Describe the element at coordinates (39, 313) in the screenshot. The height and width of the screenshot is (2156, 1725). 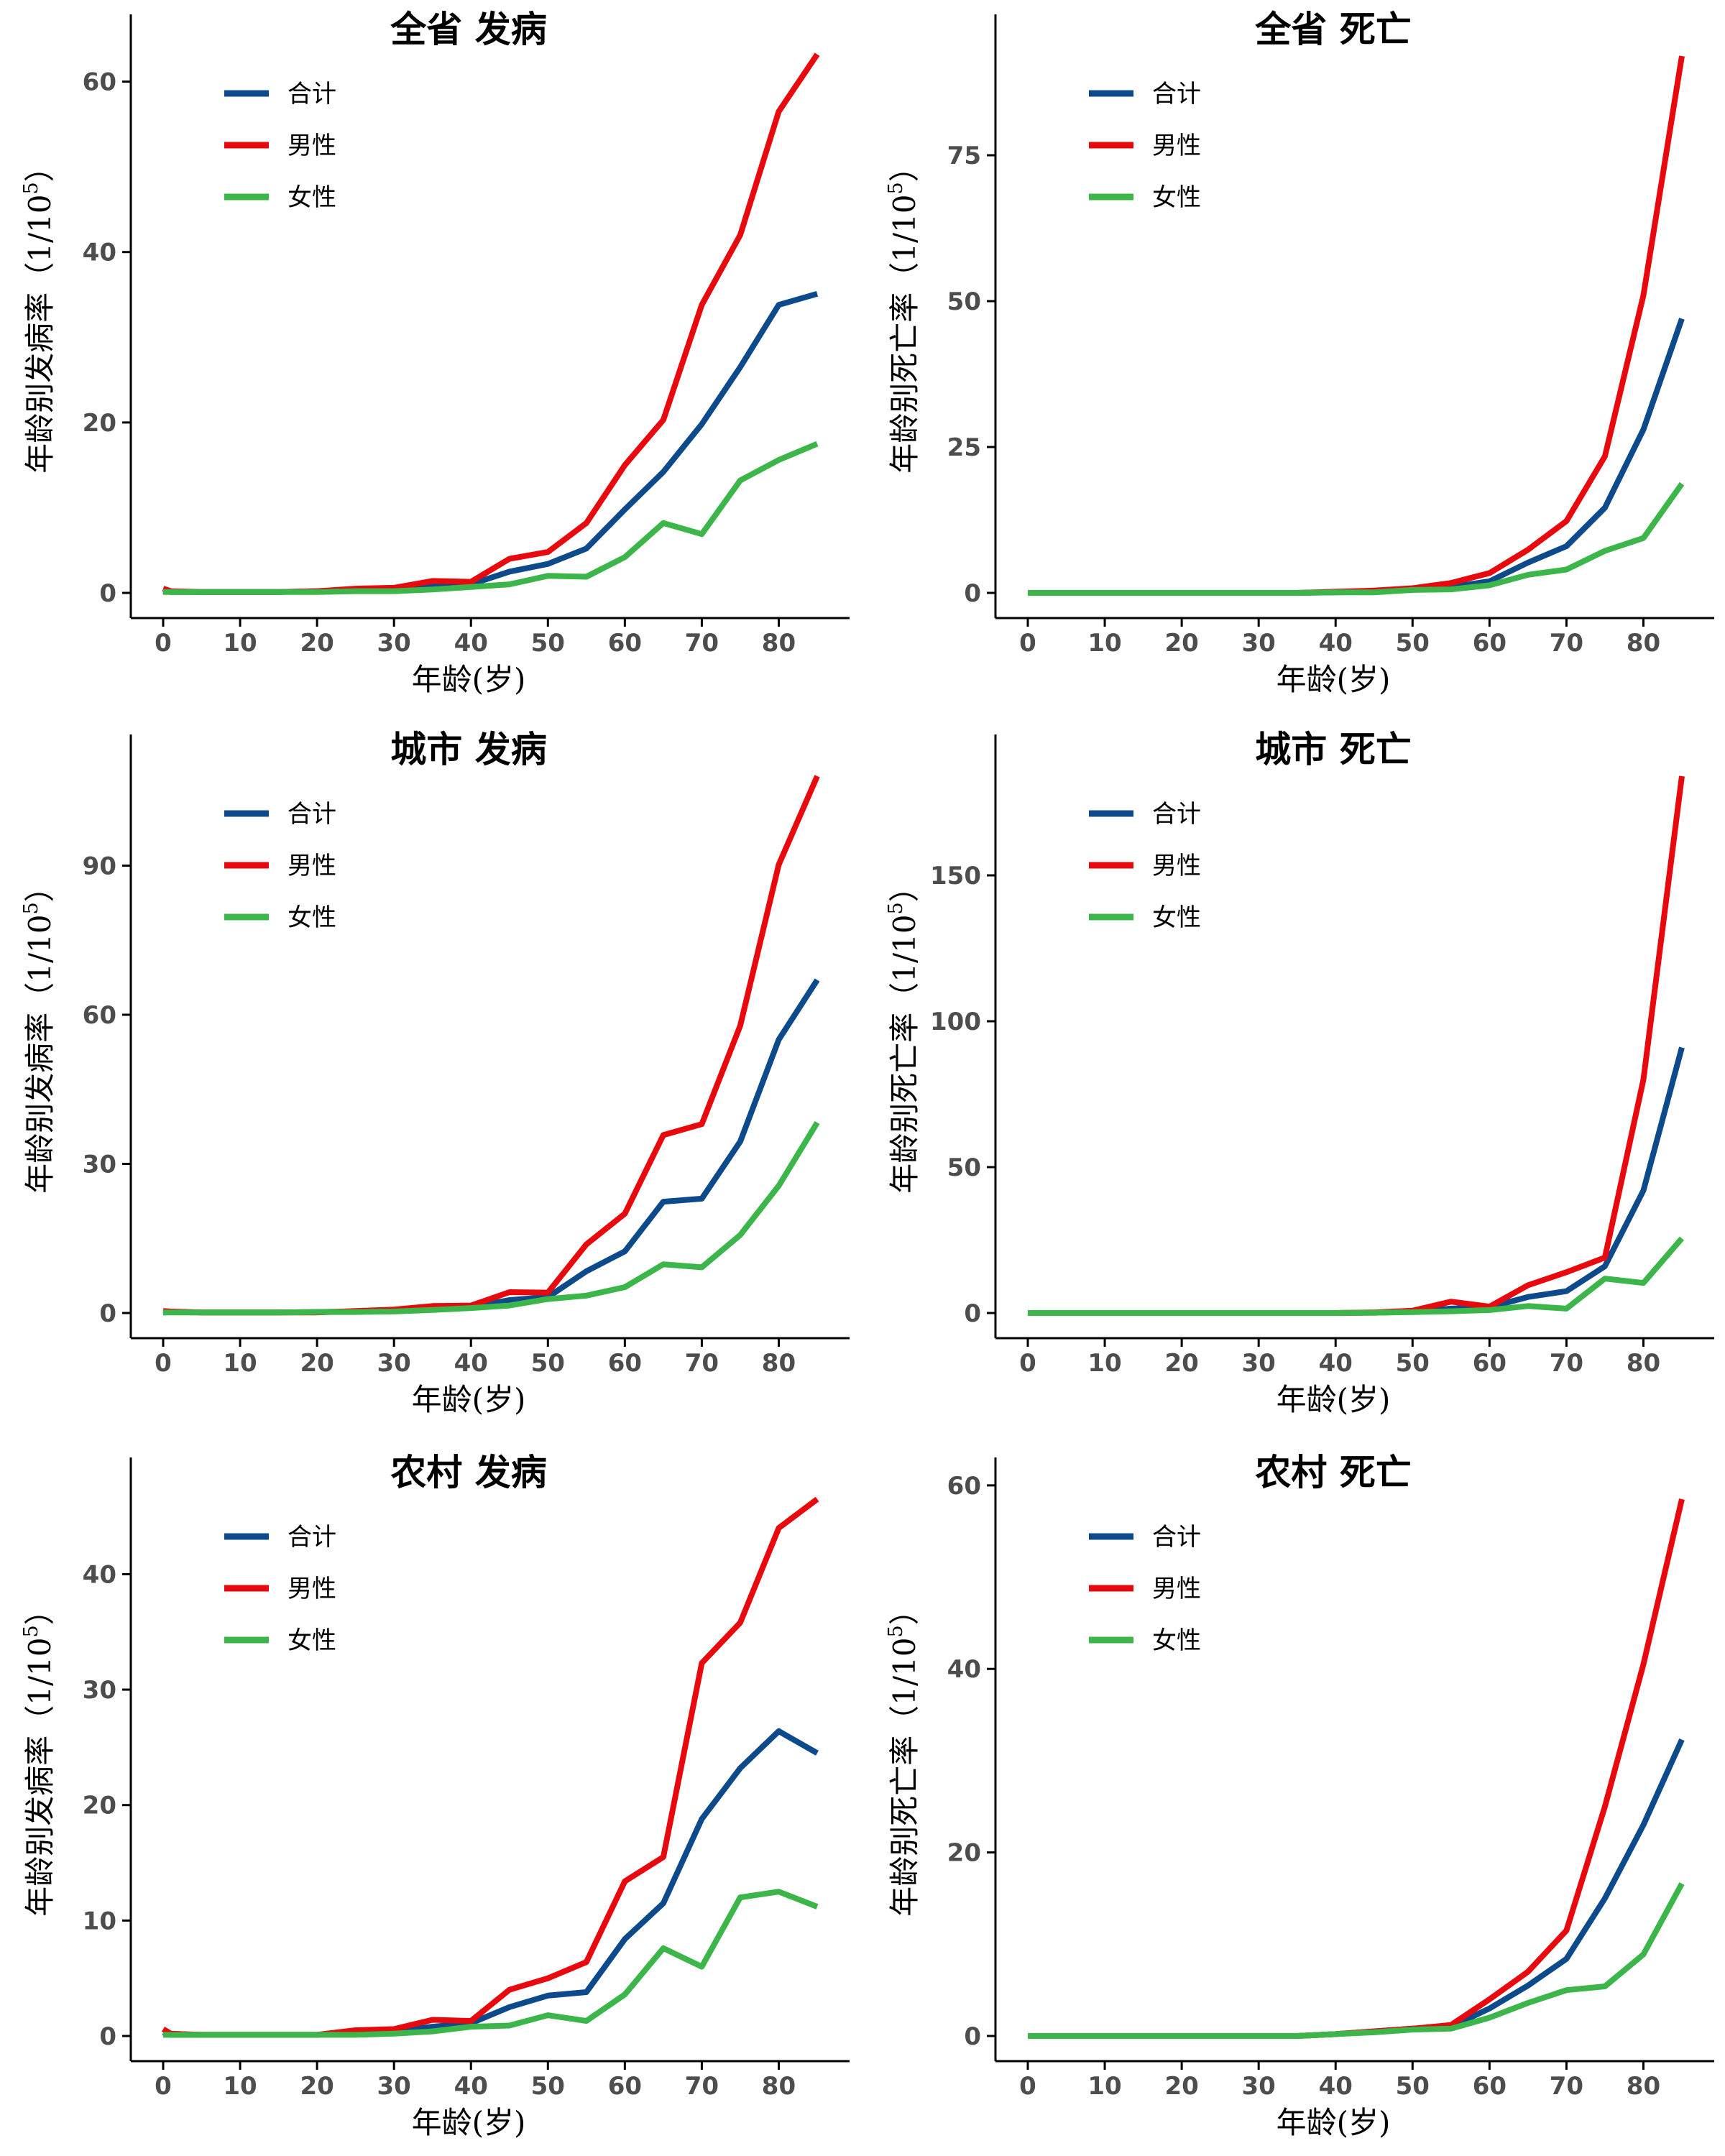
I see `y-axis-title: 年龄别发病率（1/105）` at that location.